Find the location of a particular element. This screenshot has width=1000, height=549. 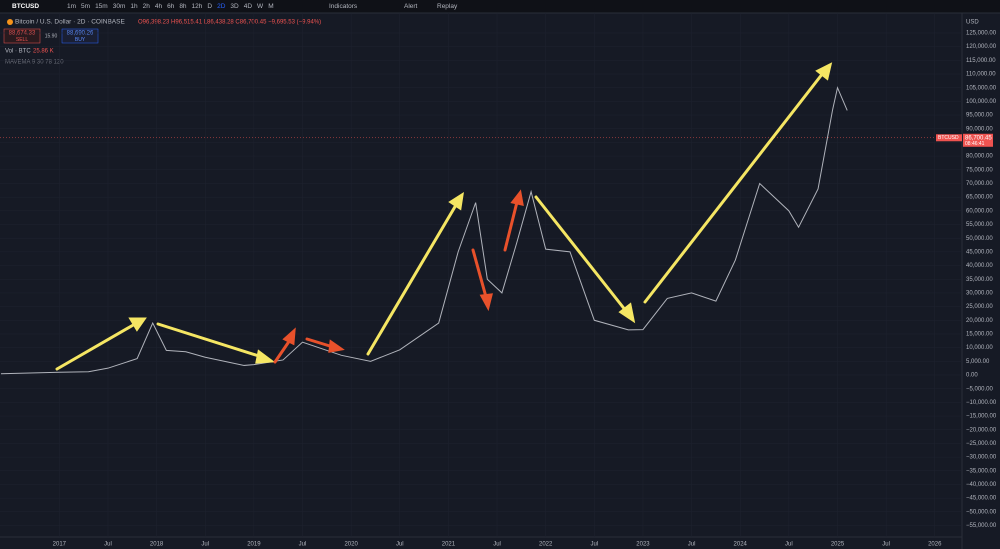

y-tick-label: 110,000.00 is located at coordinates (981, 75).